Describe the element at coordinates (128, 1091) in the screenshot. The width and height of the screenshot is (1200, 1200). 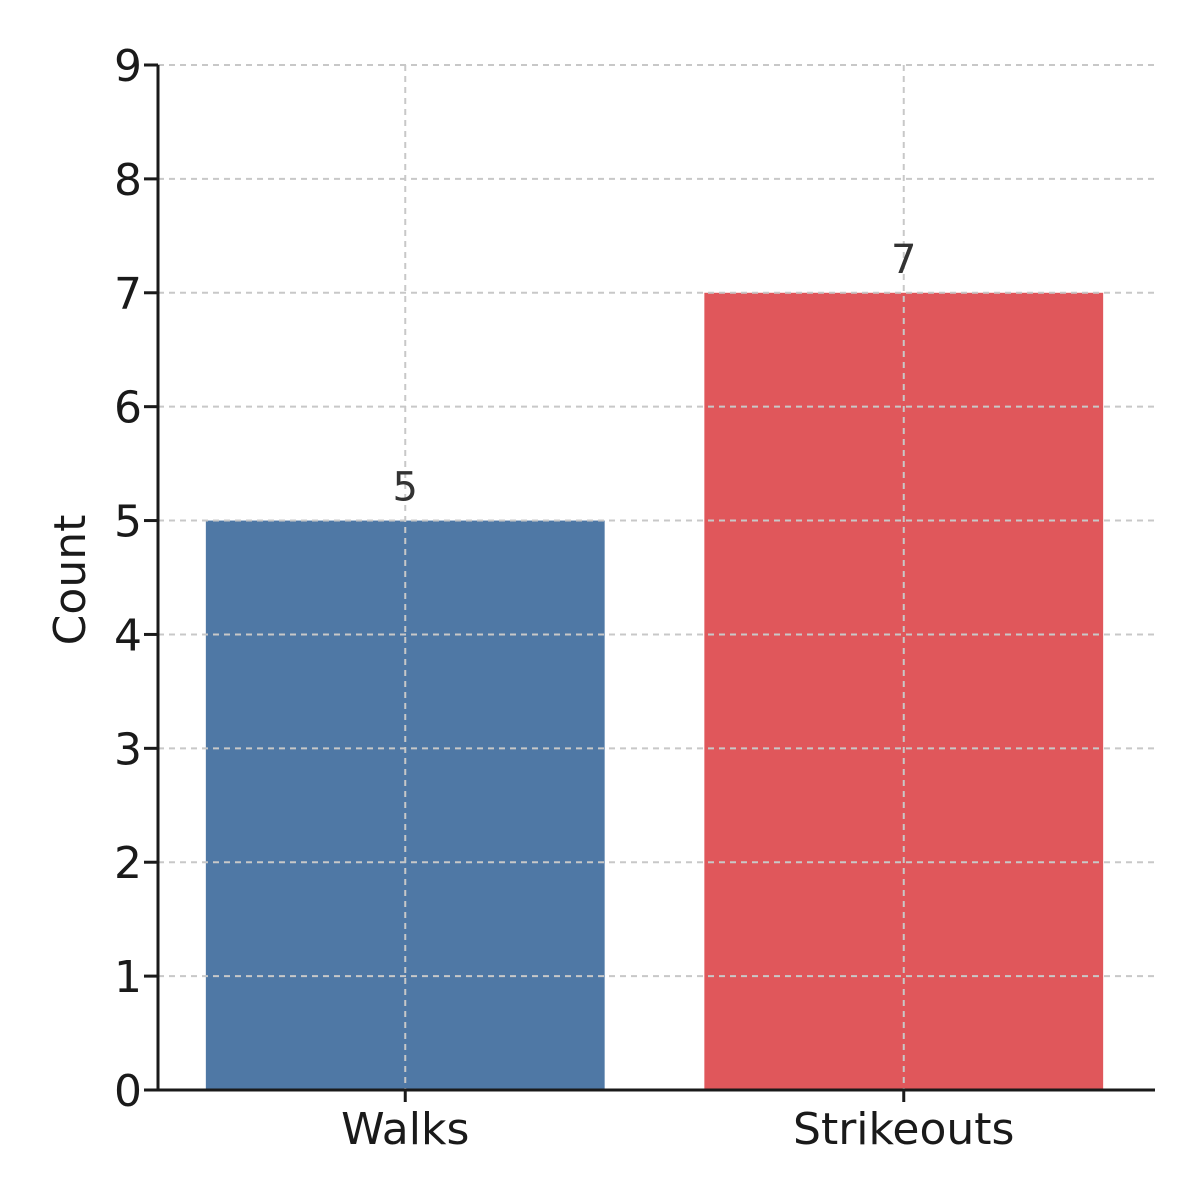
I see `y-tick-label: 0` at that location.